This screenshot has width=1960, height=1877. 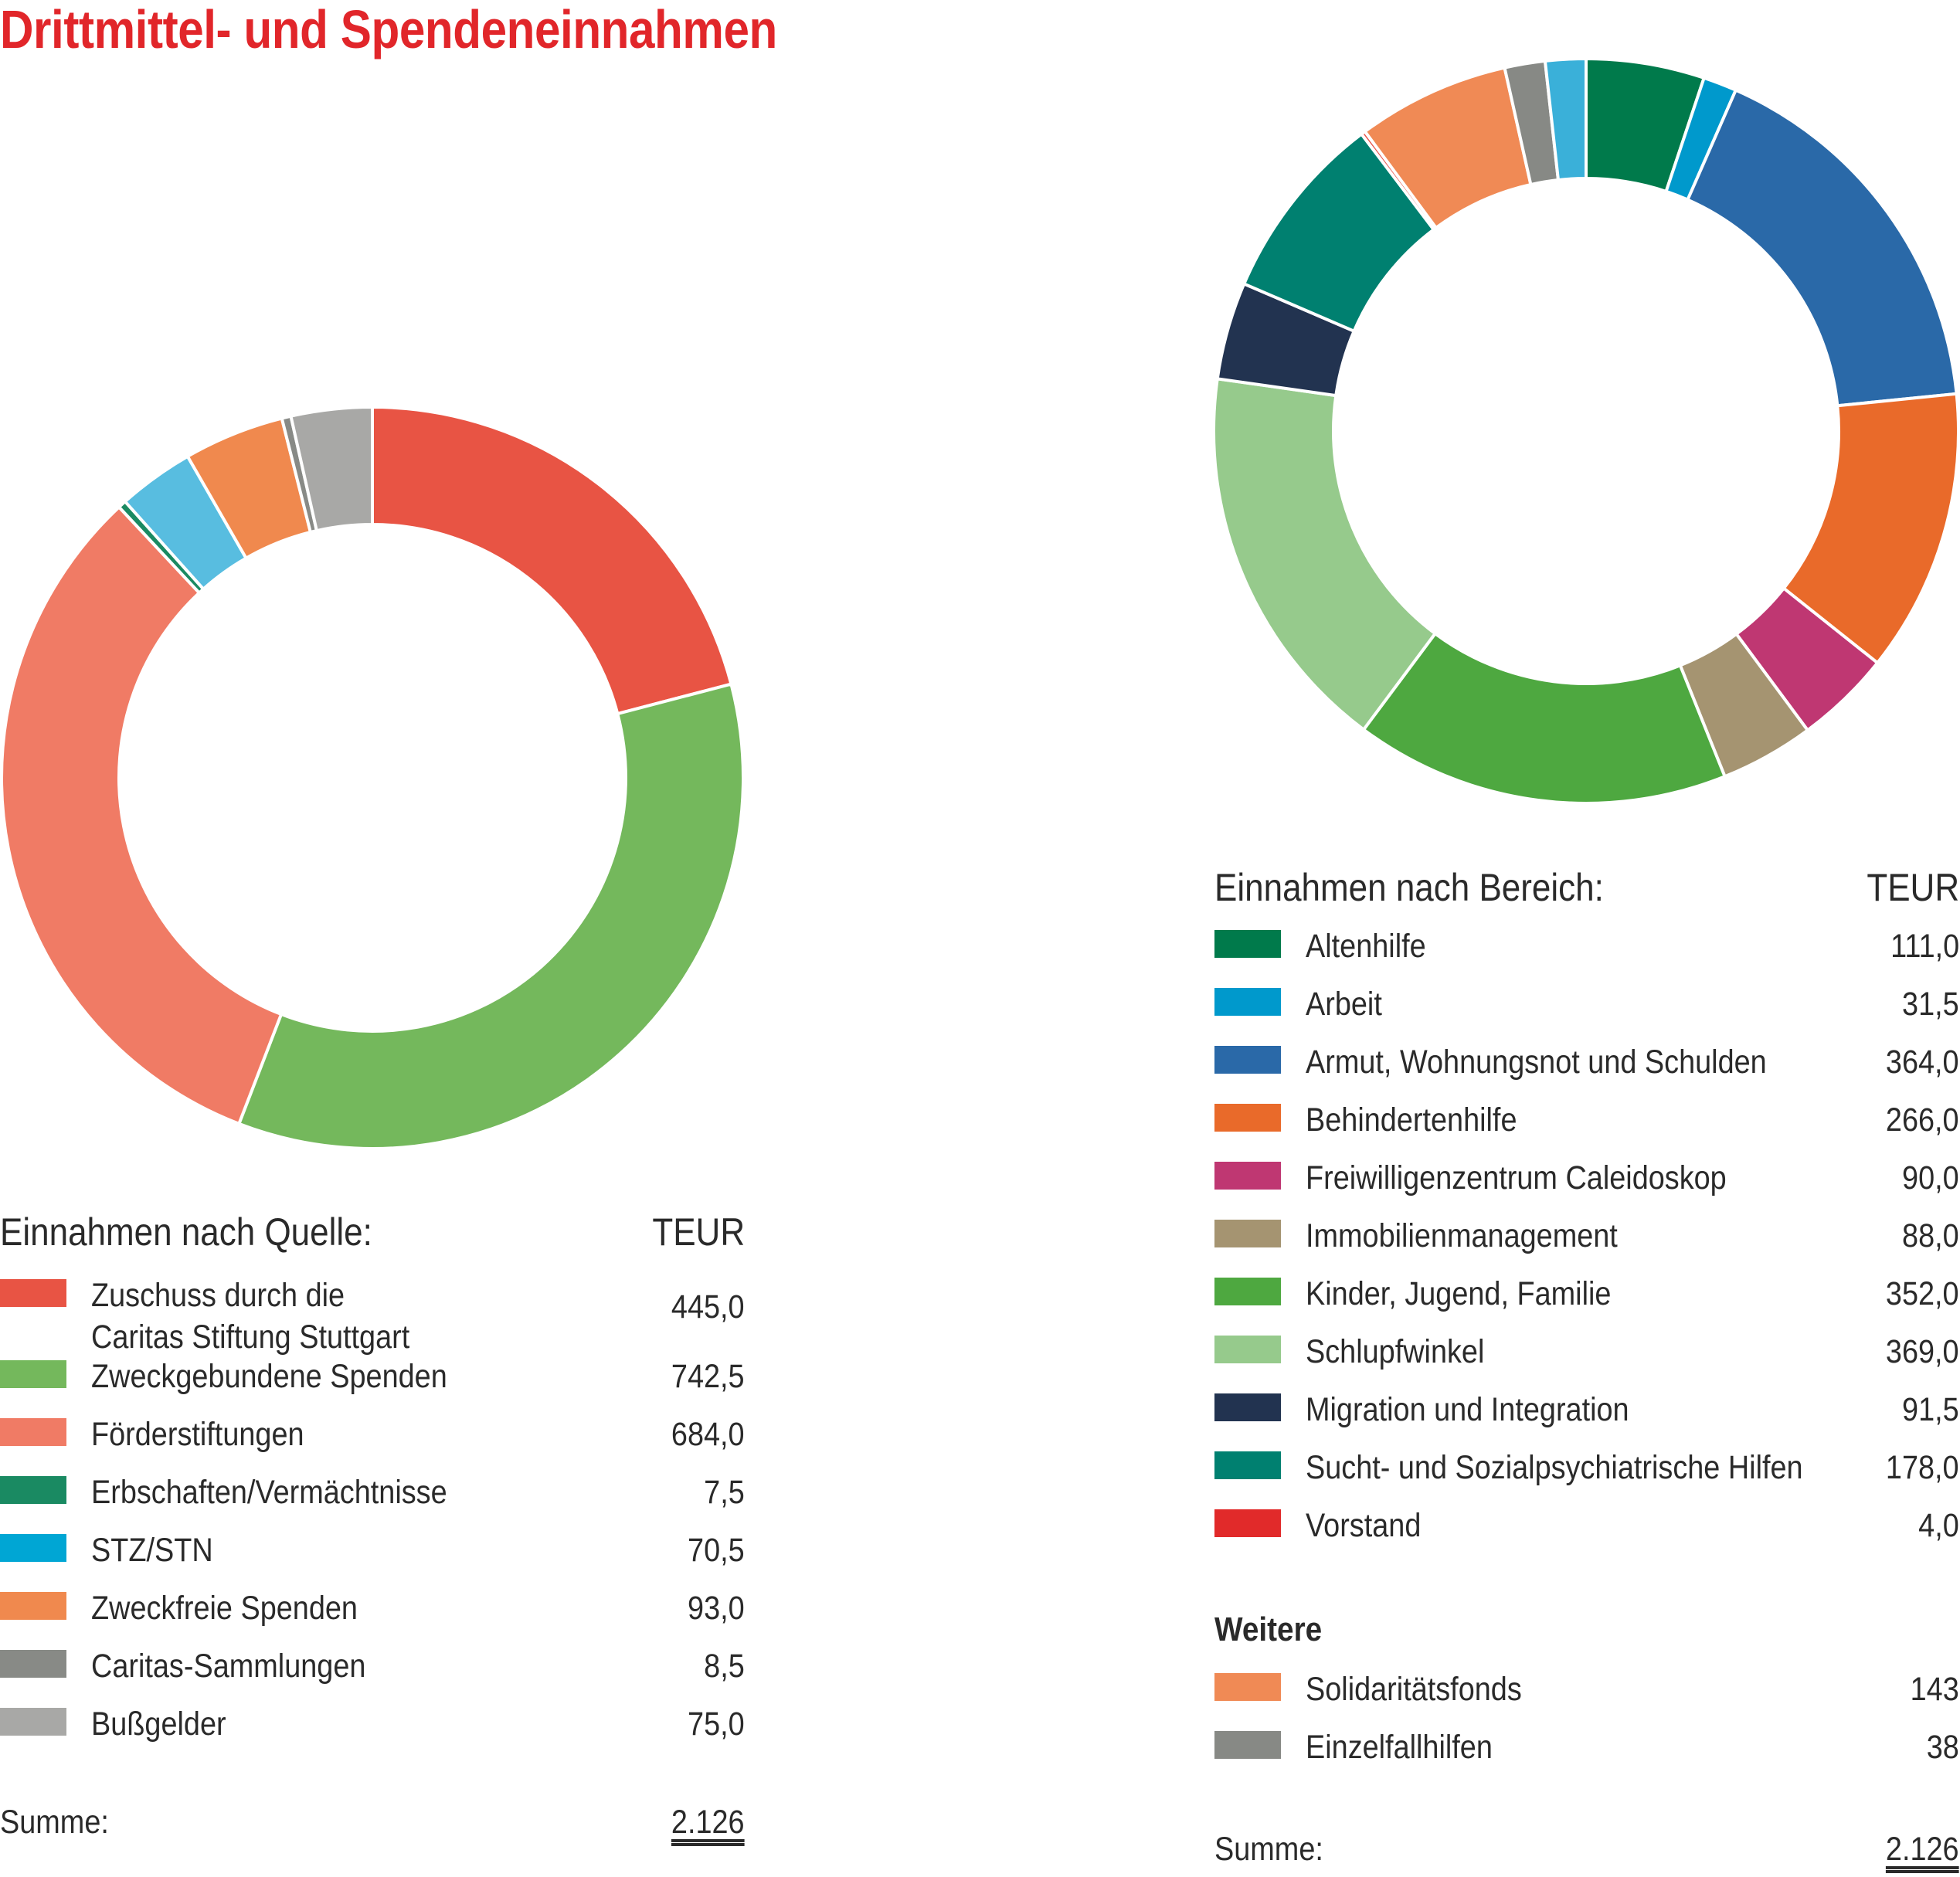 I want to click on legend-item-value: 364,0, so click(x=1923, y=1062).